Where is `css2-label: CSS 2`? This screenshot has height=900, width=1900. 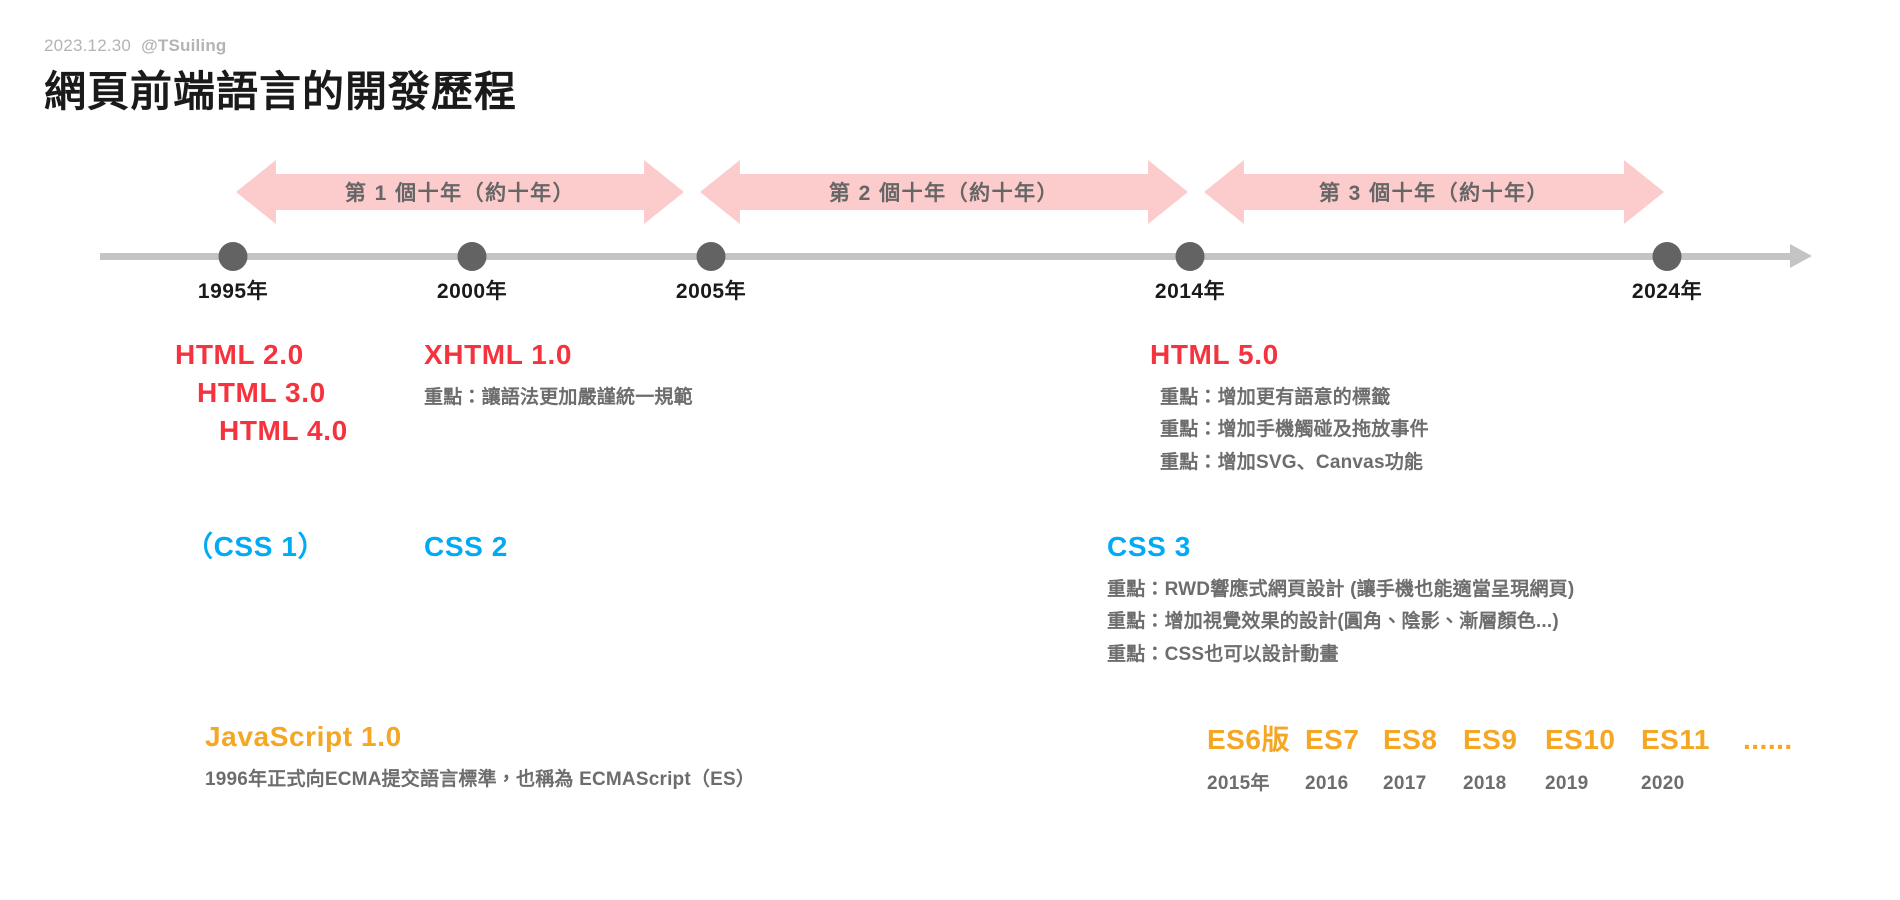
css2-label: CSS 2 is located at coordinates (466, 546).